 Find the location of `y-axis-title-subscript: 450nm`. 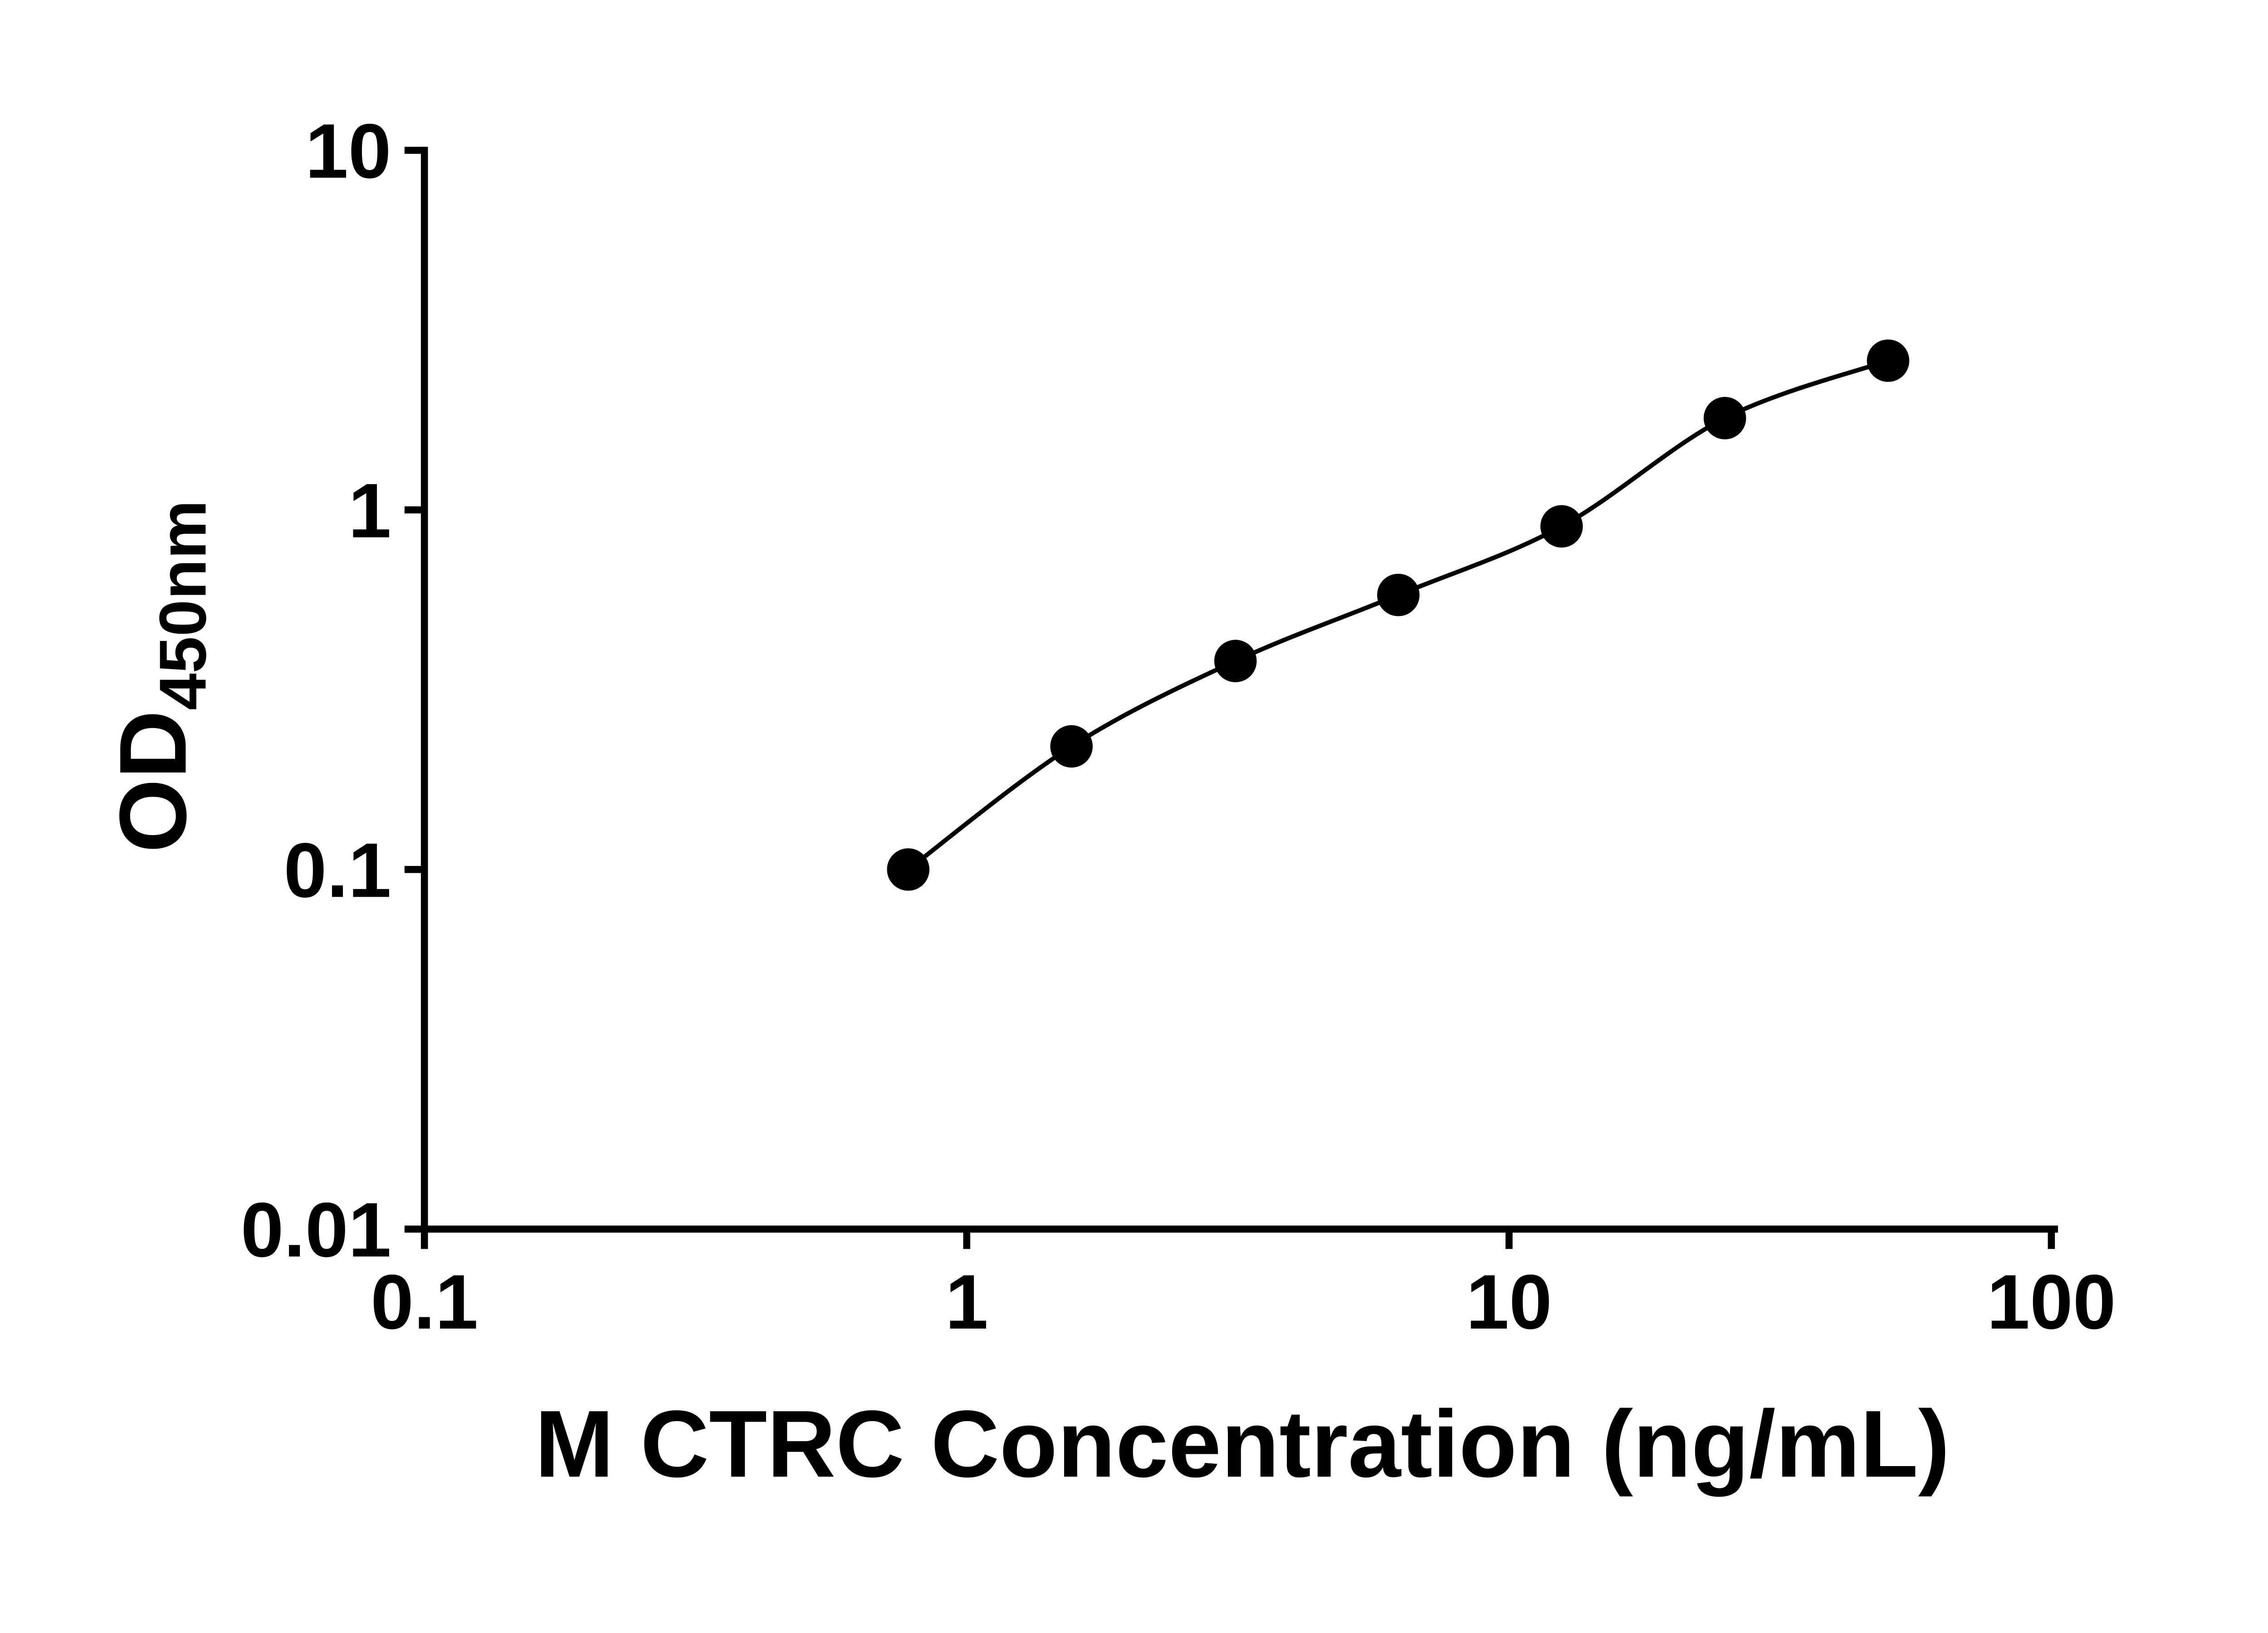

y-axis-title-subscript: 450nm is located at coordinates (183, 605).